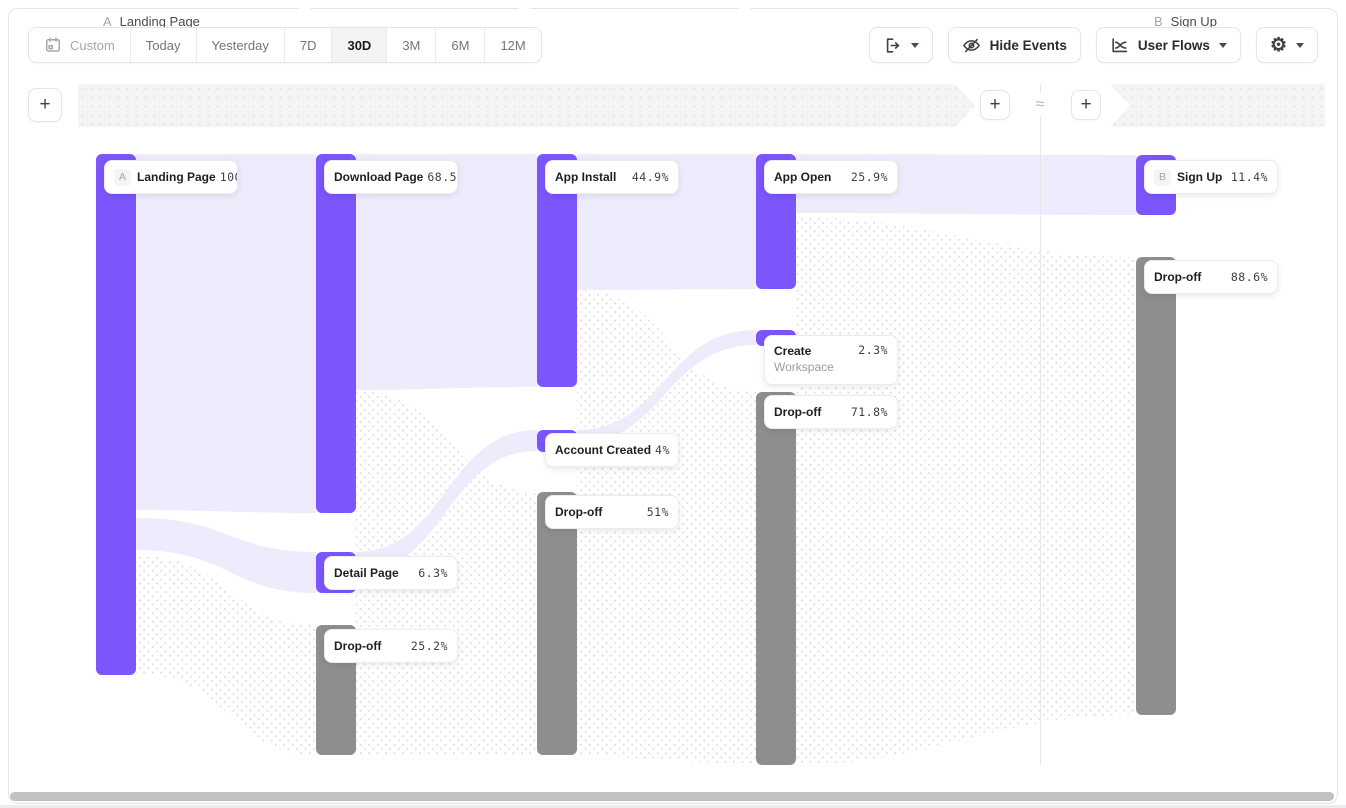  Describe the element at coordinates (657, 512) in the screenshot. I see `node-value: 51%` at that location.